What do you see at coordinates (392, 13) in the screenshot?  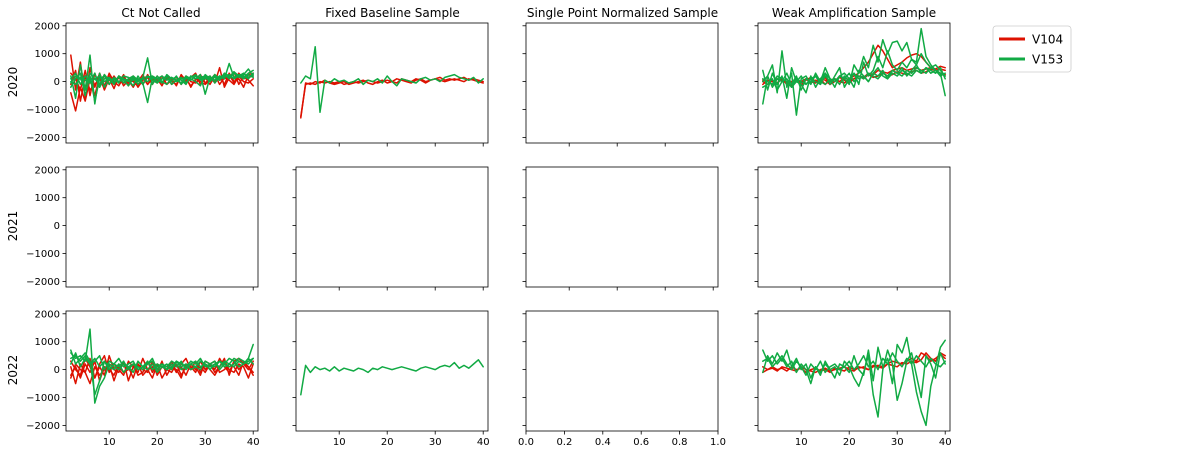 I see `column-title-fixed-baseline: Fixed Baseline Sample` at bounding box center [392, 13].